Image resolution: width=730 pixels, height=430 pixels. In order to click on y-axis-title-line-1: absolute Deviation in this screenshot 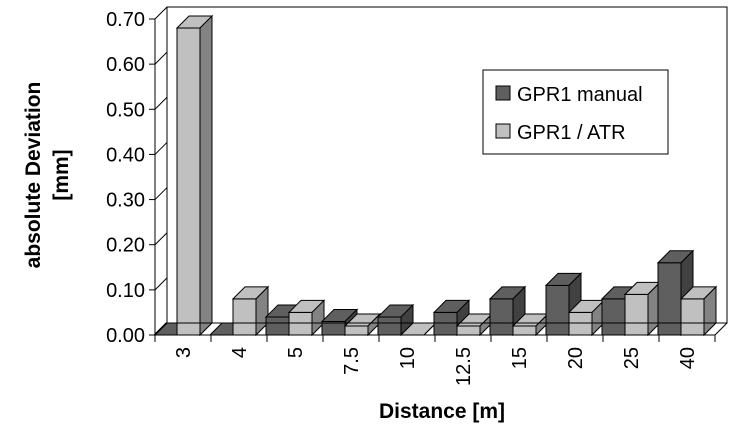, I will do `click(33, 175)`.